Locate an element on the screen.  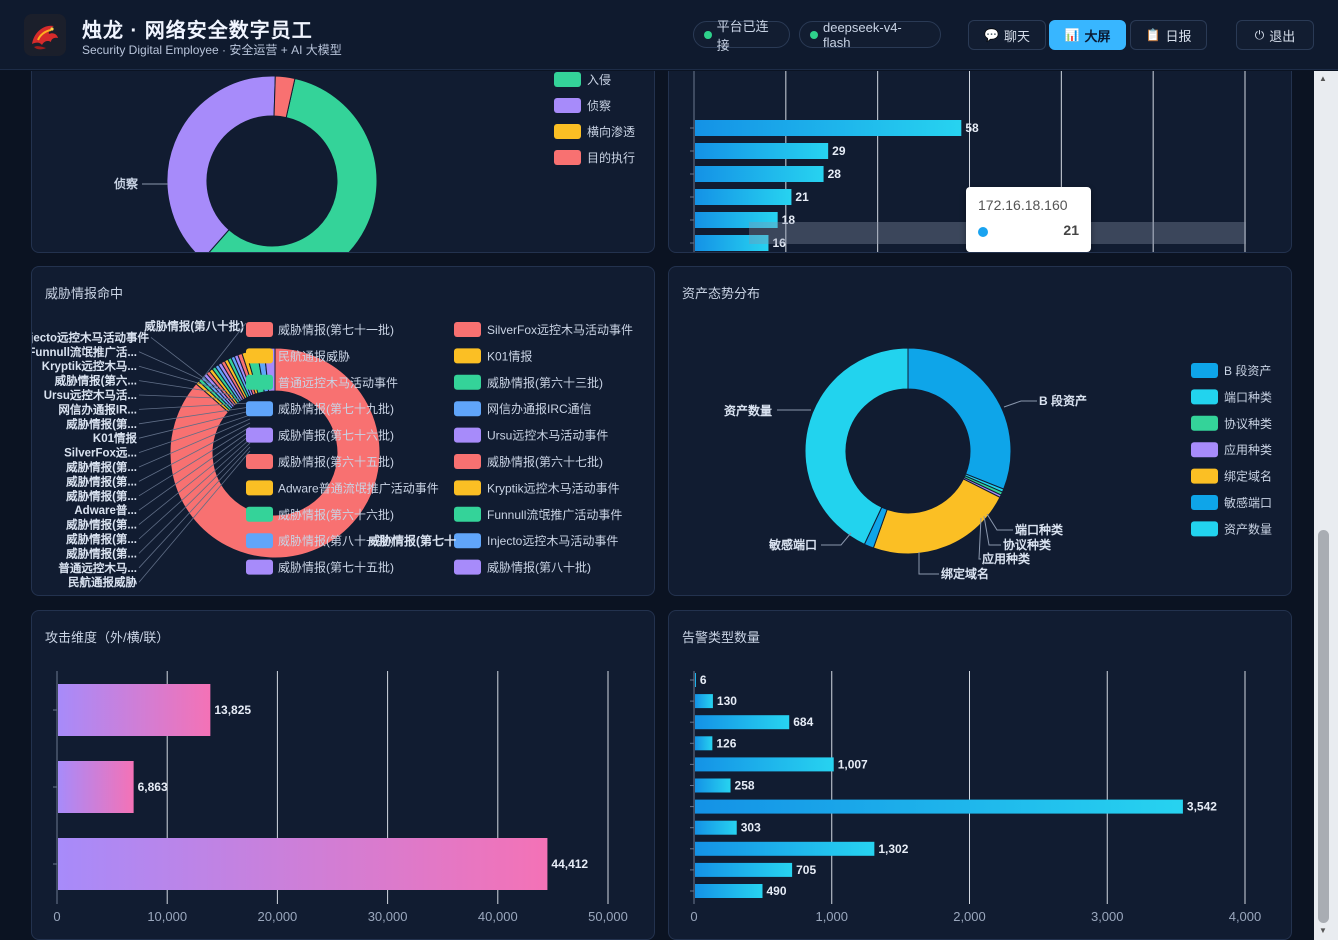
dashboard-nav-button: 📊 大屏 is located at coordinates (1087, 35).